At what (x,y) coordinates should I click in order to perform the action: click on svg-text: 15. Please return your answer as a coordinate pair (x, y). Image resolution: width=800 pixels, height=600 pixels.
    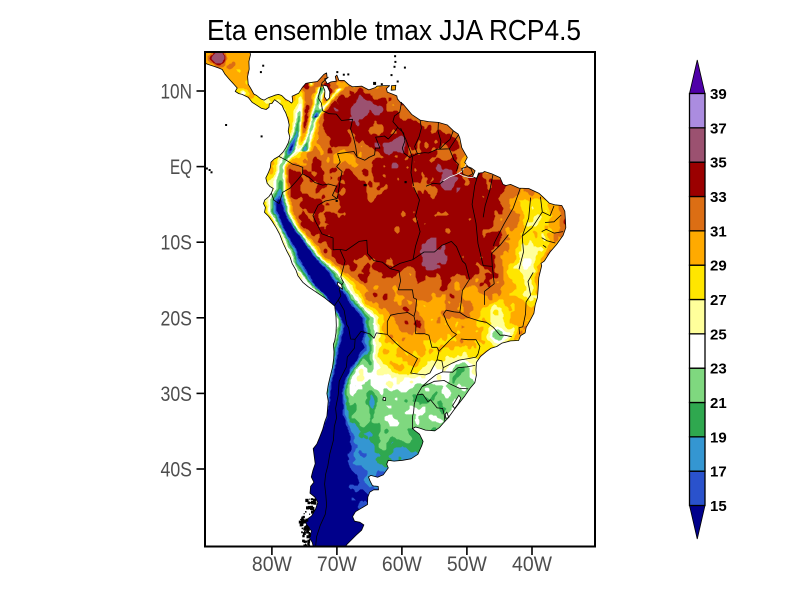
    Looking at the image, I should click on (718, 506).